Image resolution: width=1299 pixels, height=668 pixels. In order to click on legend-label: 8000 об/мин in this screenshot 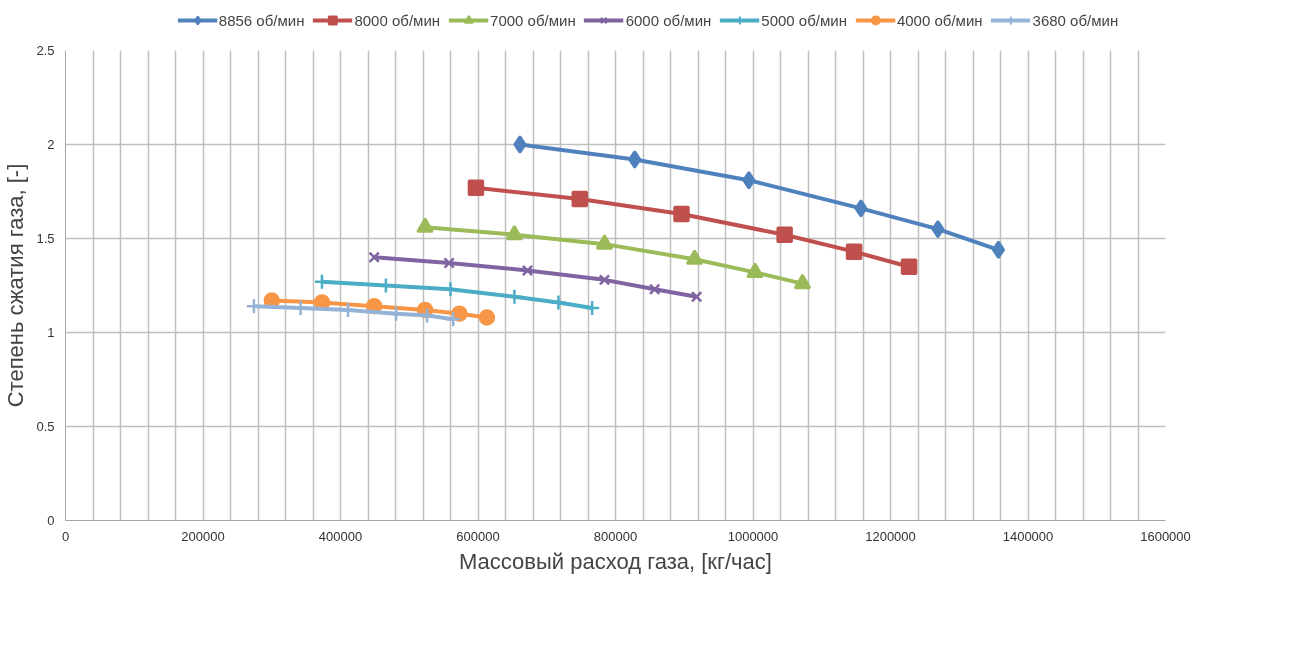, I will do `click(397, 20)`.